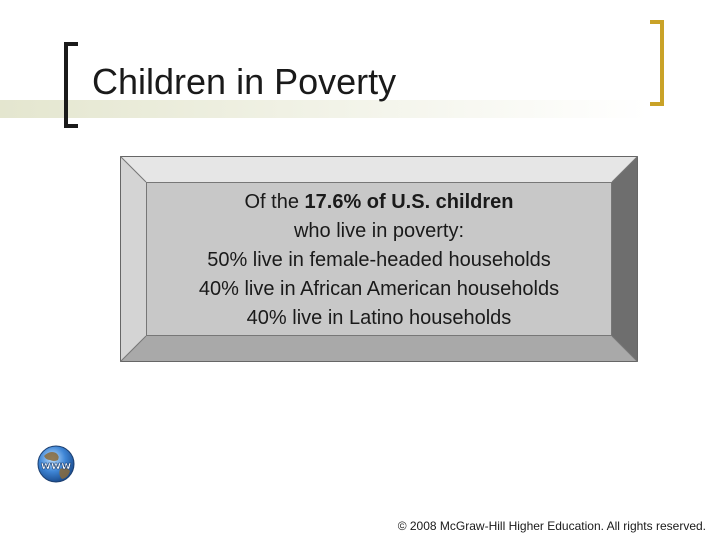 Image resolution: width=720 pixels, height=540 pixels. I want to click on box-line-1-prefix: Of the, so click(274, 201).